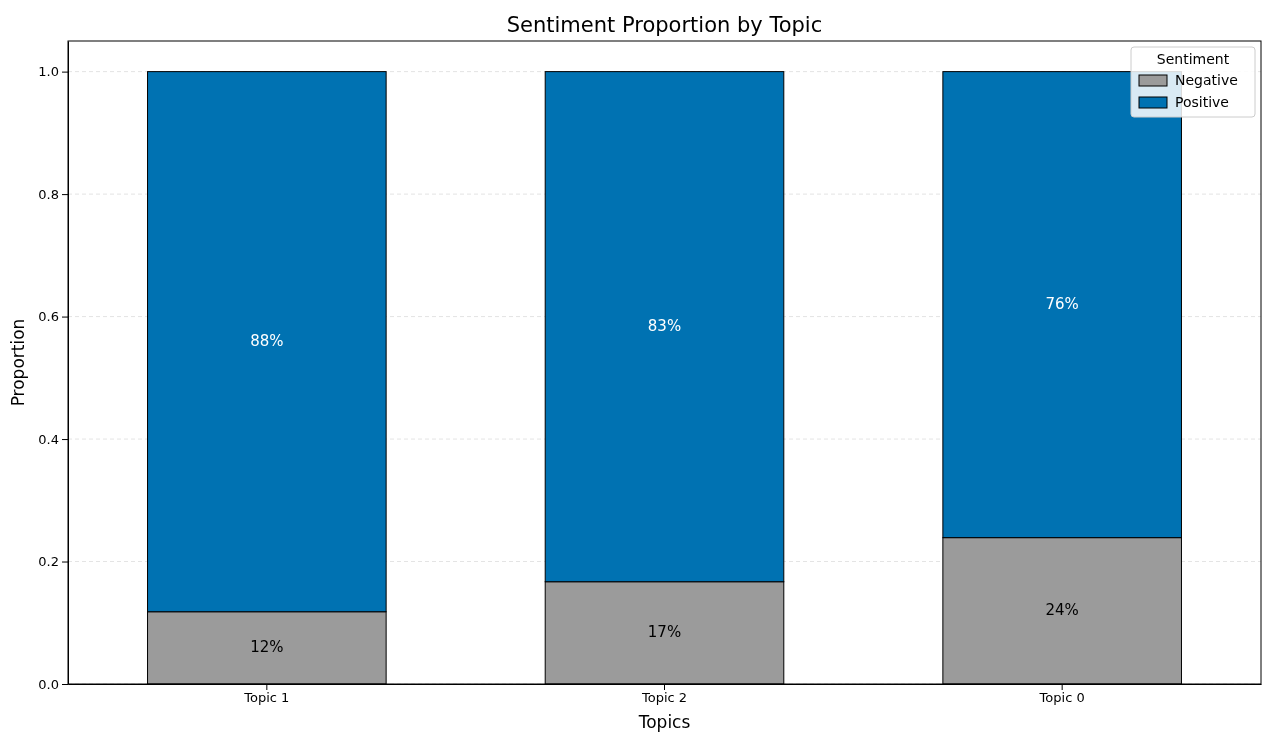  What do you see at coordinates (1206, 80) in the screenshot?
I see `legend-label: Negative` at bounding box center [1206, 80].